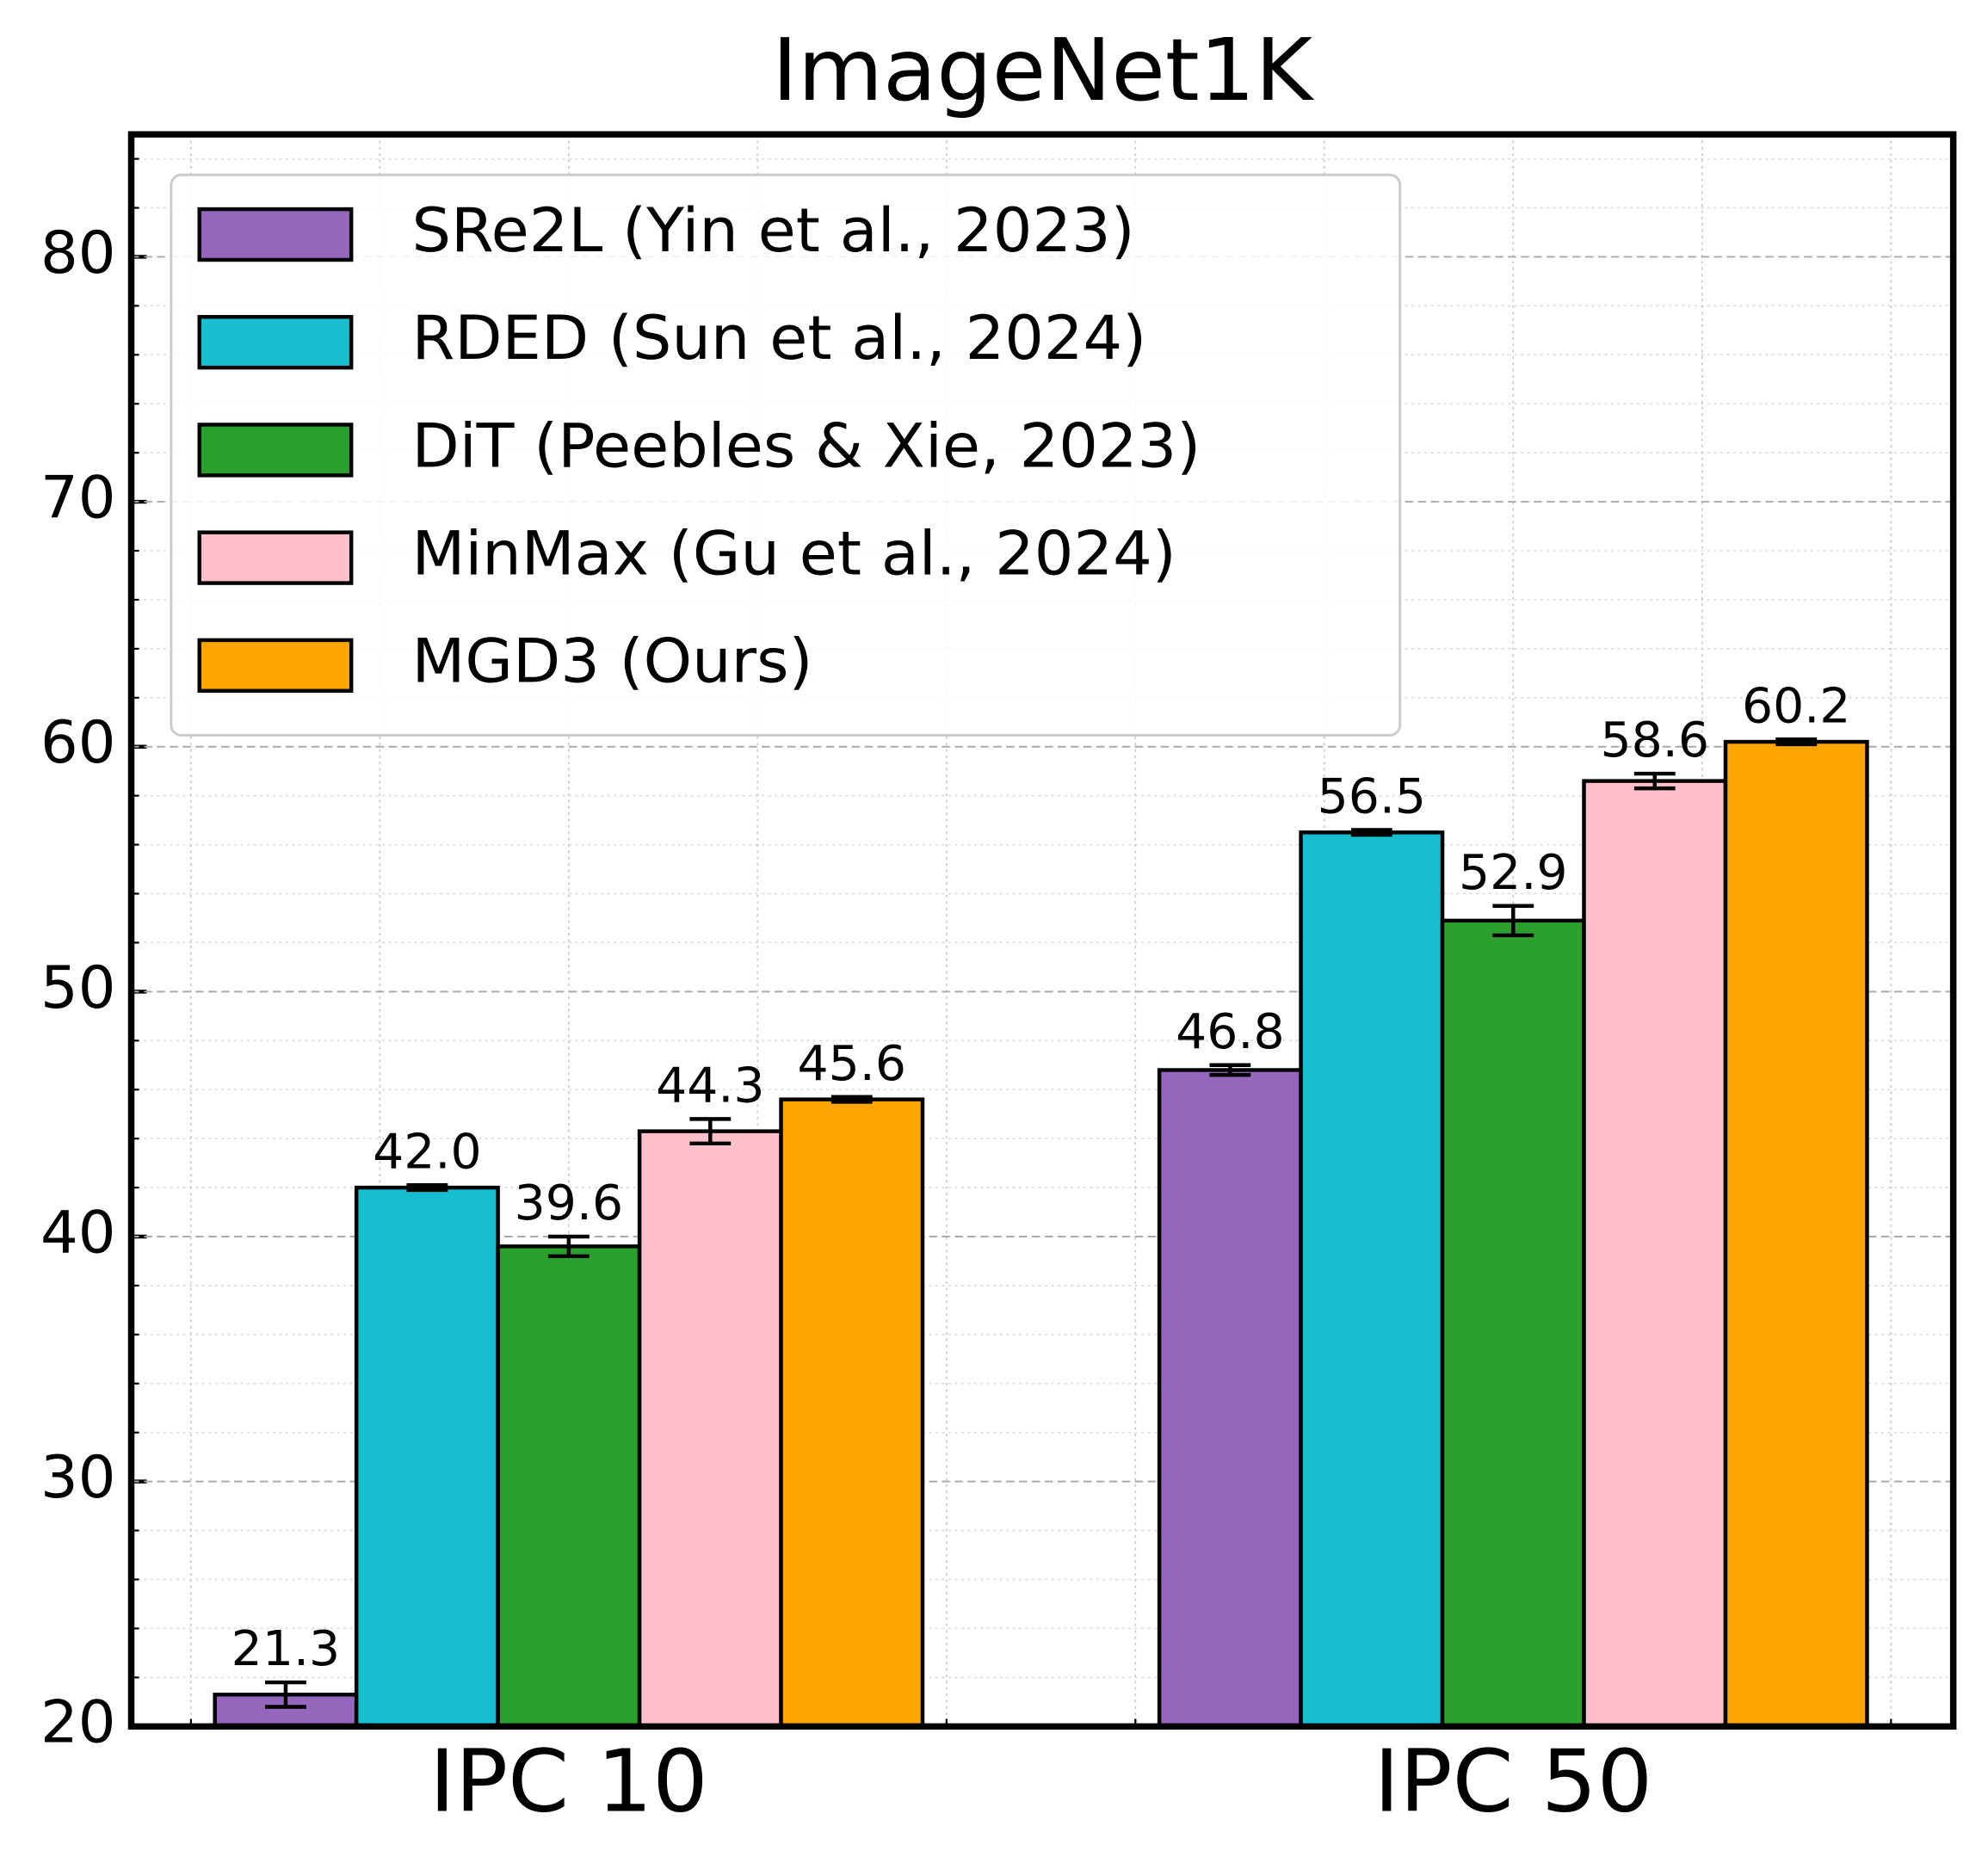 The height and width of the screenshot is (1857, 1988). I want to click on value-label: 58.6, so click(1655, 741).